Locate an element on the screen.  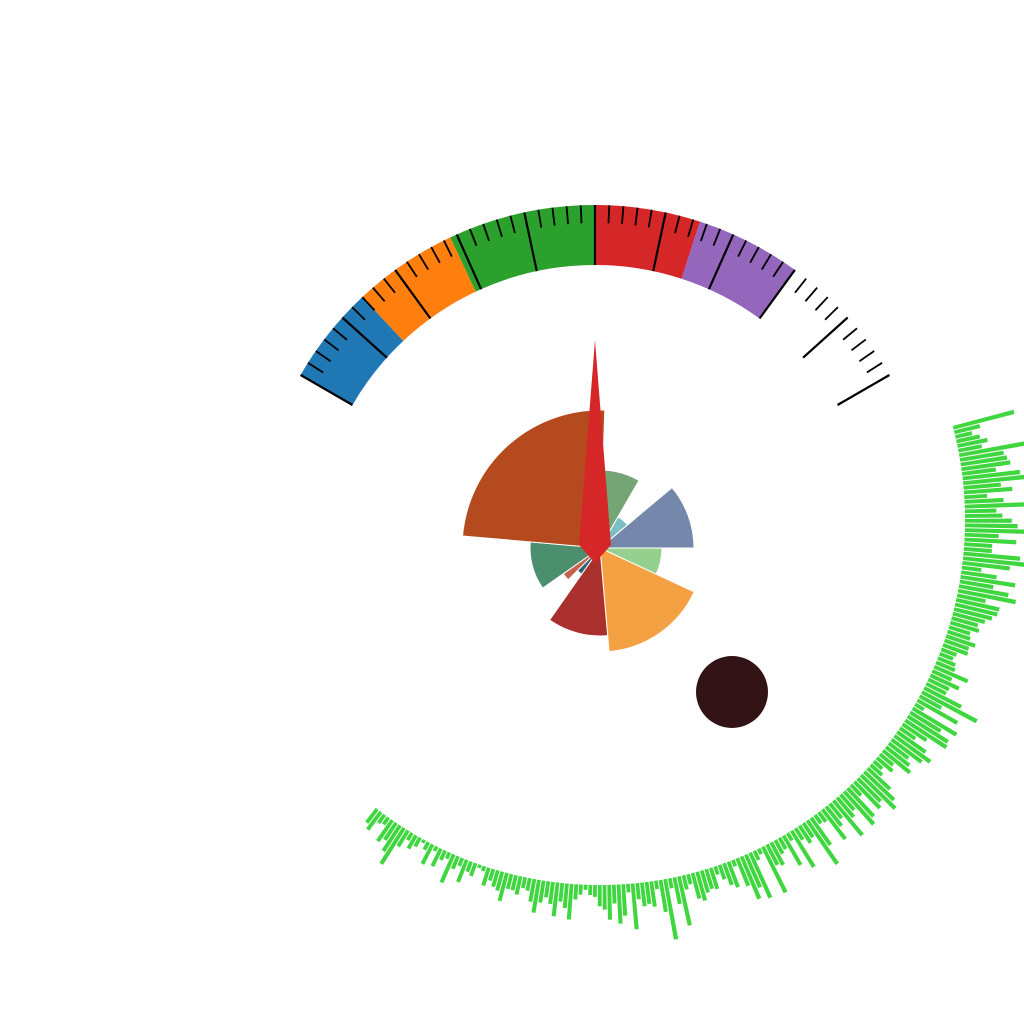
gauge-ticks is located at coordinates (595, 305).